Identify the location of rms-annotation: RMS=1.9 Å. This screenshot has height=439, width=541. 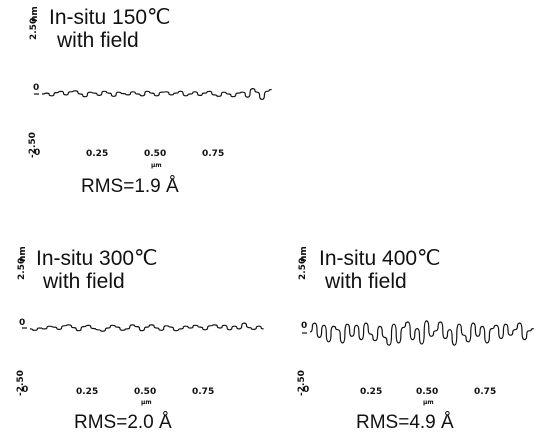
(130, 186).